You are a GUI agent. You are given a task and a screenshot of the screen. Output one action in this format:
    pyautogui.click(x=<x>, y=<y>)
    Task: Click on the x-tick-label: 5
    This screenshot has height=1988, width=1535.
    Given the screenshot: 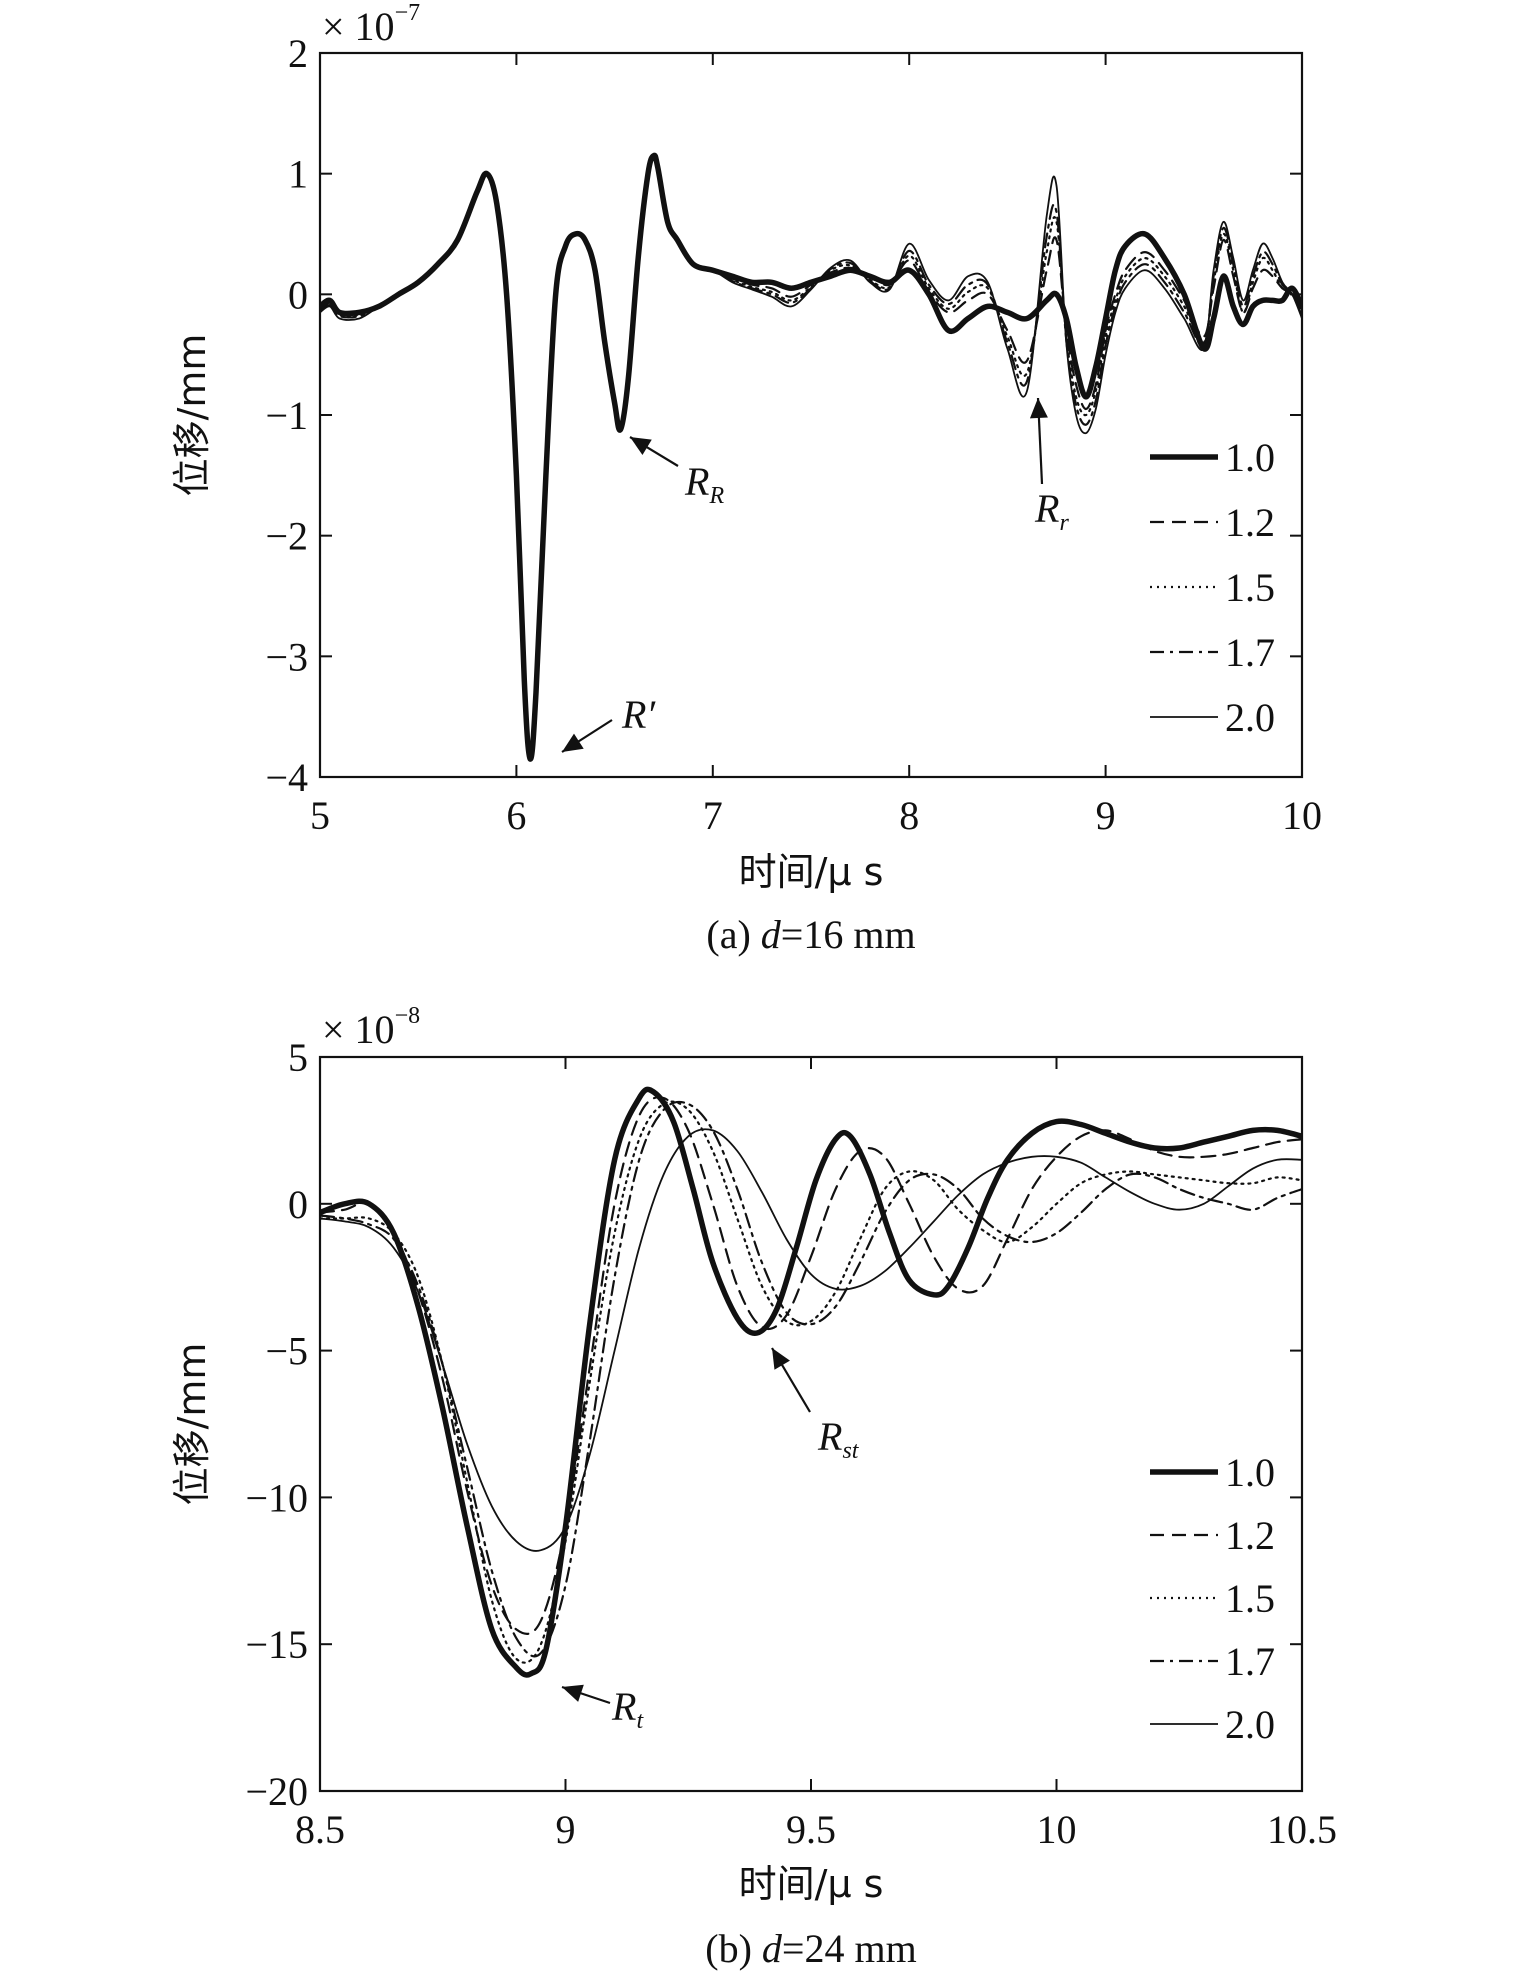 What is the action you would take?
    pyautogui.click(x=320, y=815)
    